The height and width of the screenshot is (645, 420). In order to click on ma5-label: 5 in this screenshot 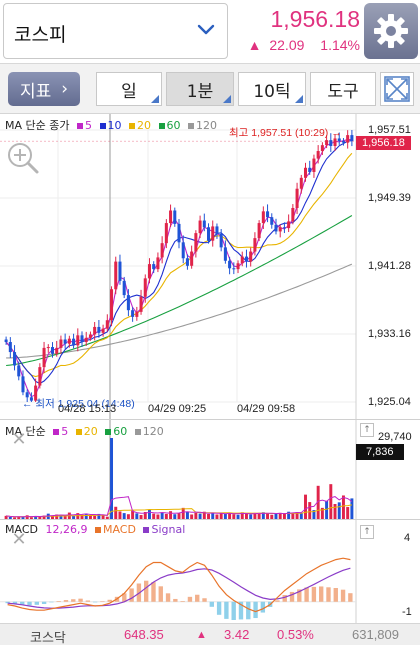, I will do `click(65, 431)`.